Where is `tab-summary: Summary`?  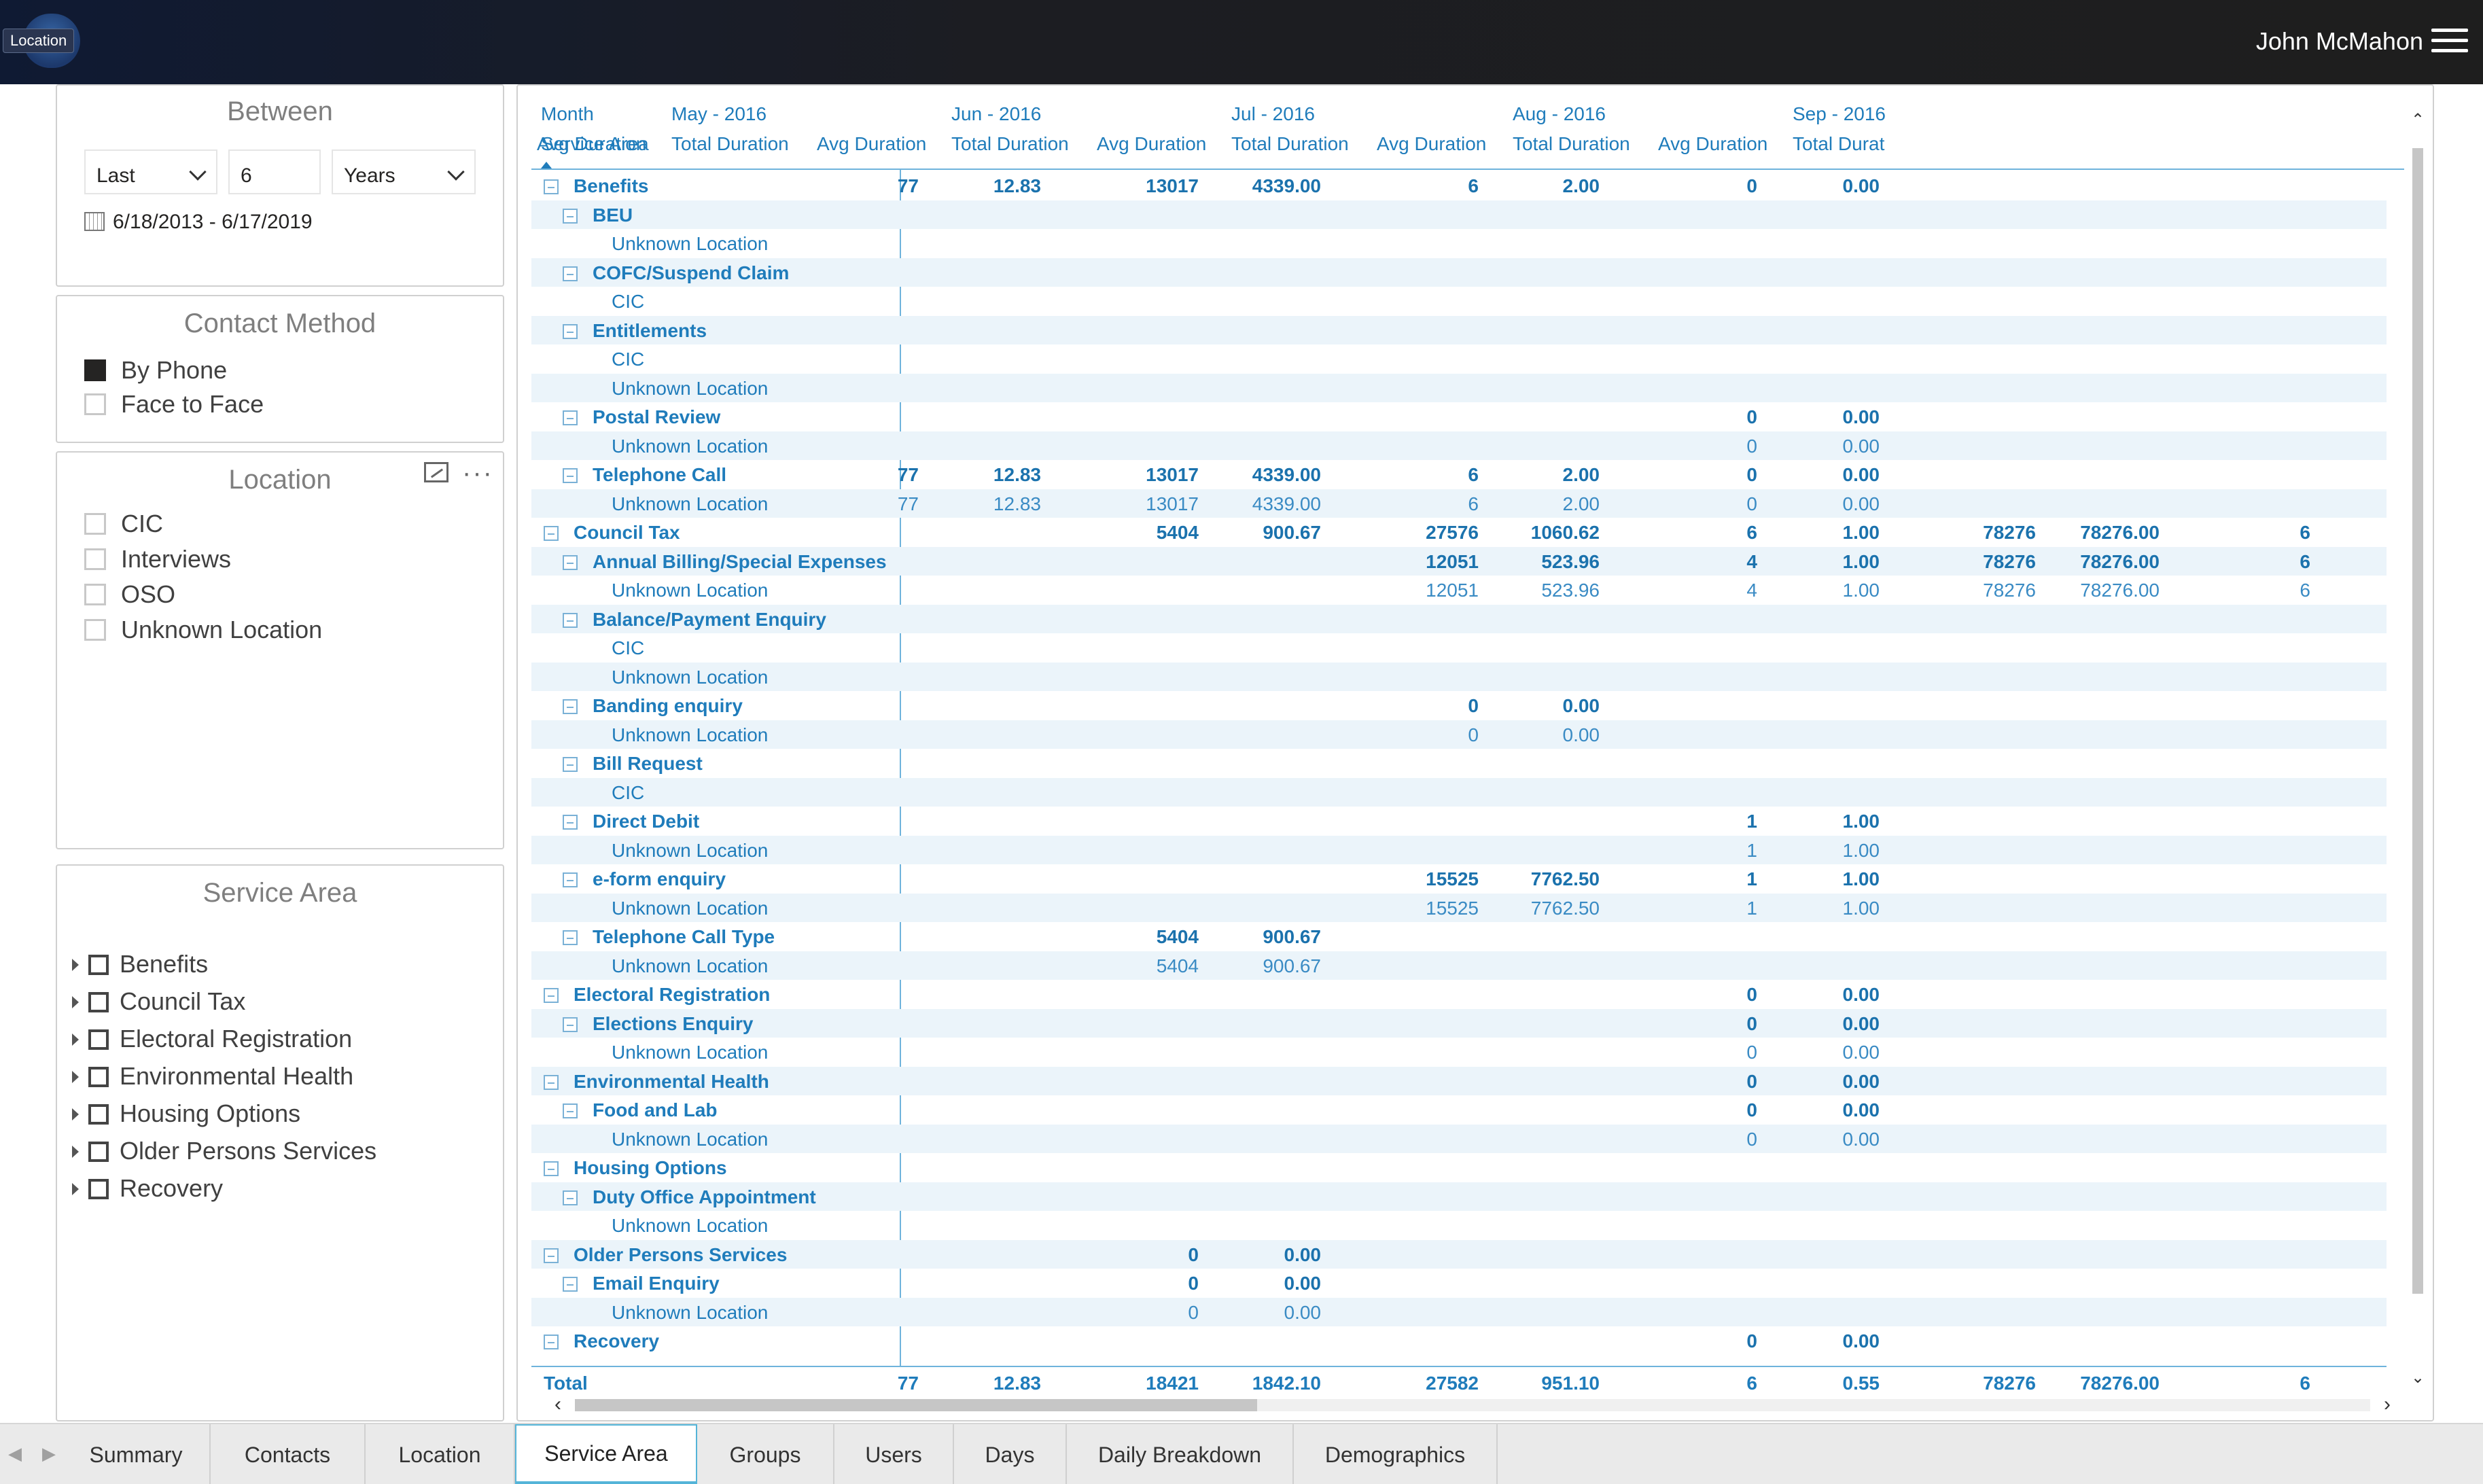
tab-summary: Summary is located at coordinates (137, 1454).